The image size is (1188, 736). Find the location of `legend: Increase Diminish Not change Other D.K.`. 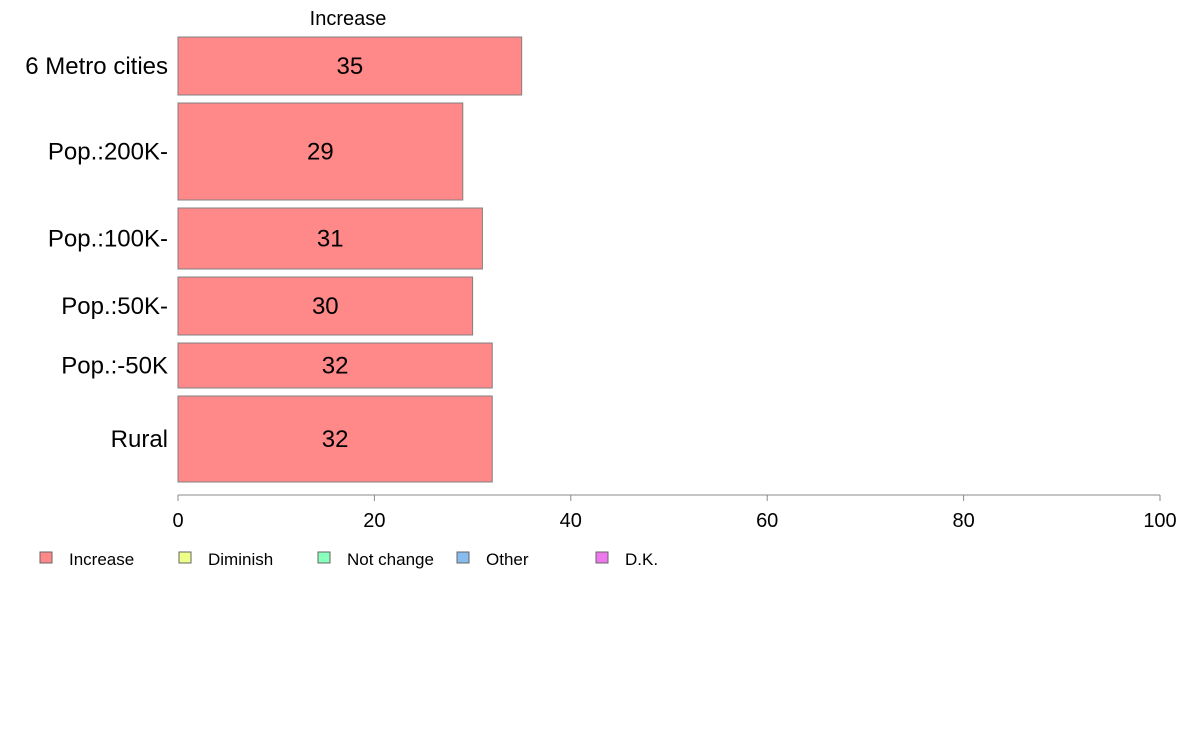

legend: Increase Diminish Not change Other D.K. is located at coordinates (348, 559).